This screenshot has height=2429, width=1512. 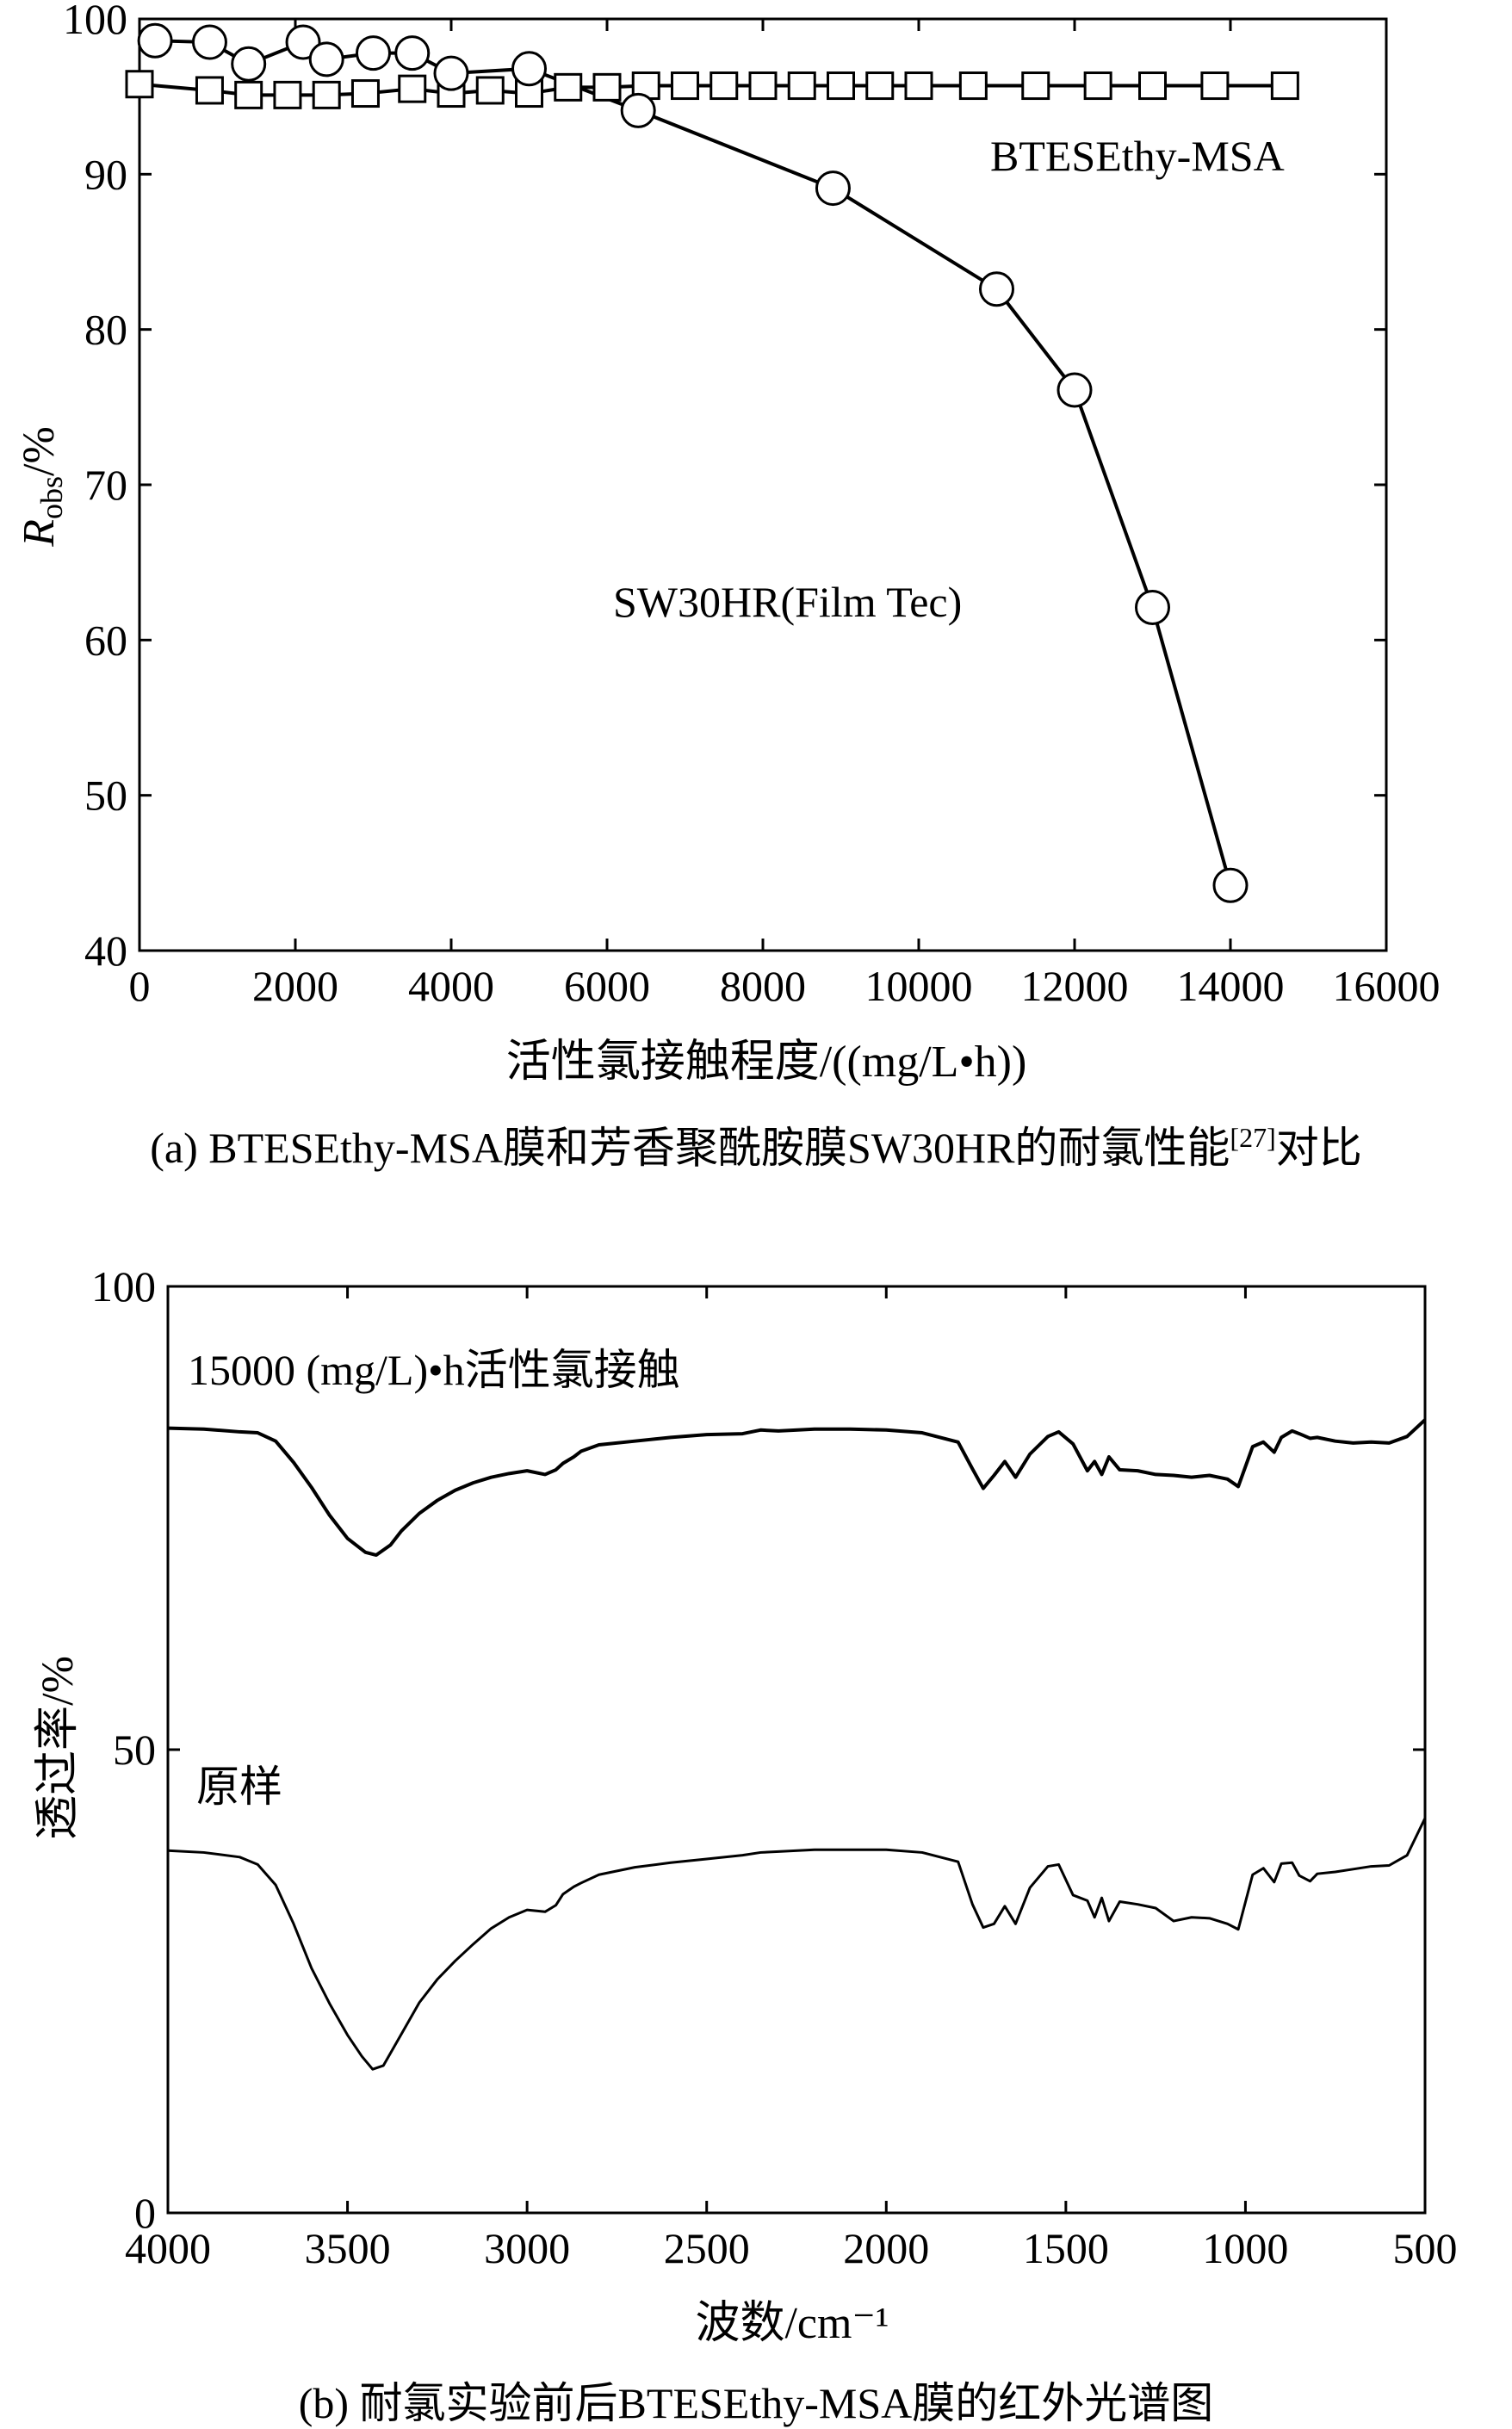 What do you see at coordinates (919, 986) in the screenshot?
I see `x-tick-label: 10000` at bounding box center [919, 986].